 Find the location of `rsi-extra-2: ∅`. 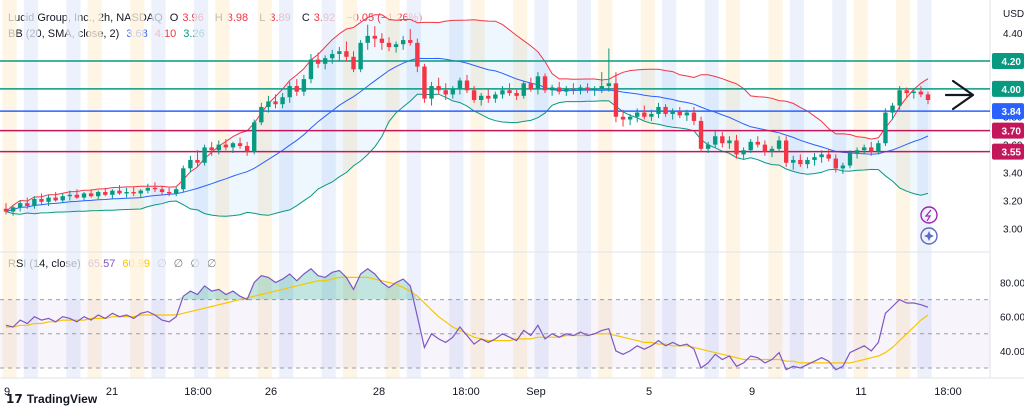

rsi-extra-2: ∅ is located at coordinates (178, 264).